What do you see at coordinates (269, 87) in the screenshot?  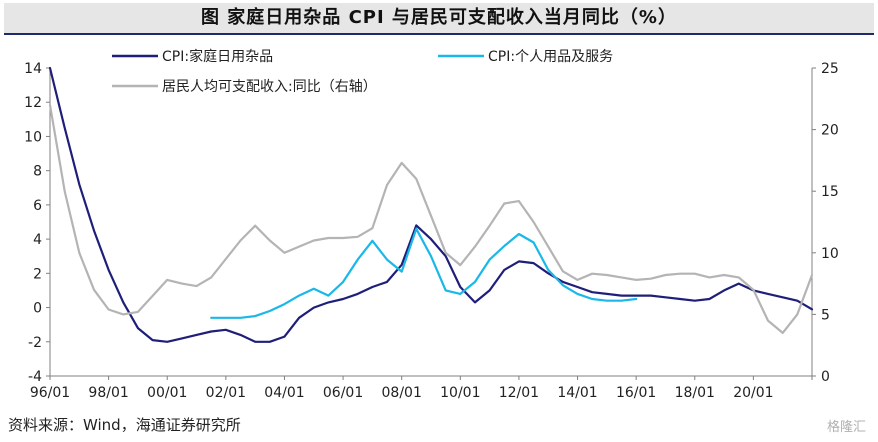 I see `legend-label-3: 居民人均可支配收入:同比（右轴）` at bounding box center [269, 87].